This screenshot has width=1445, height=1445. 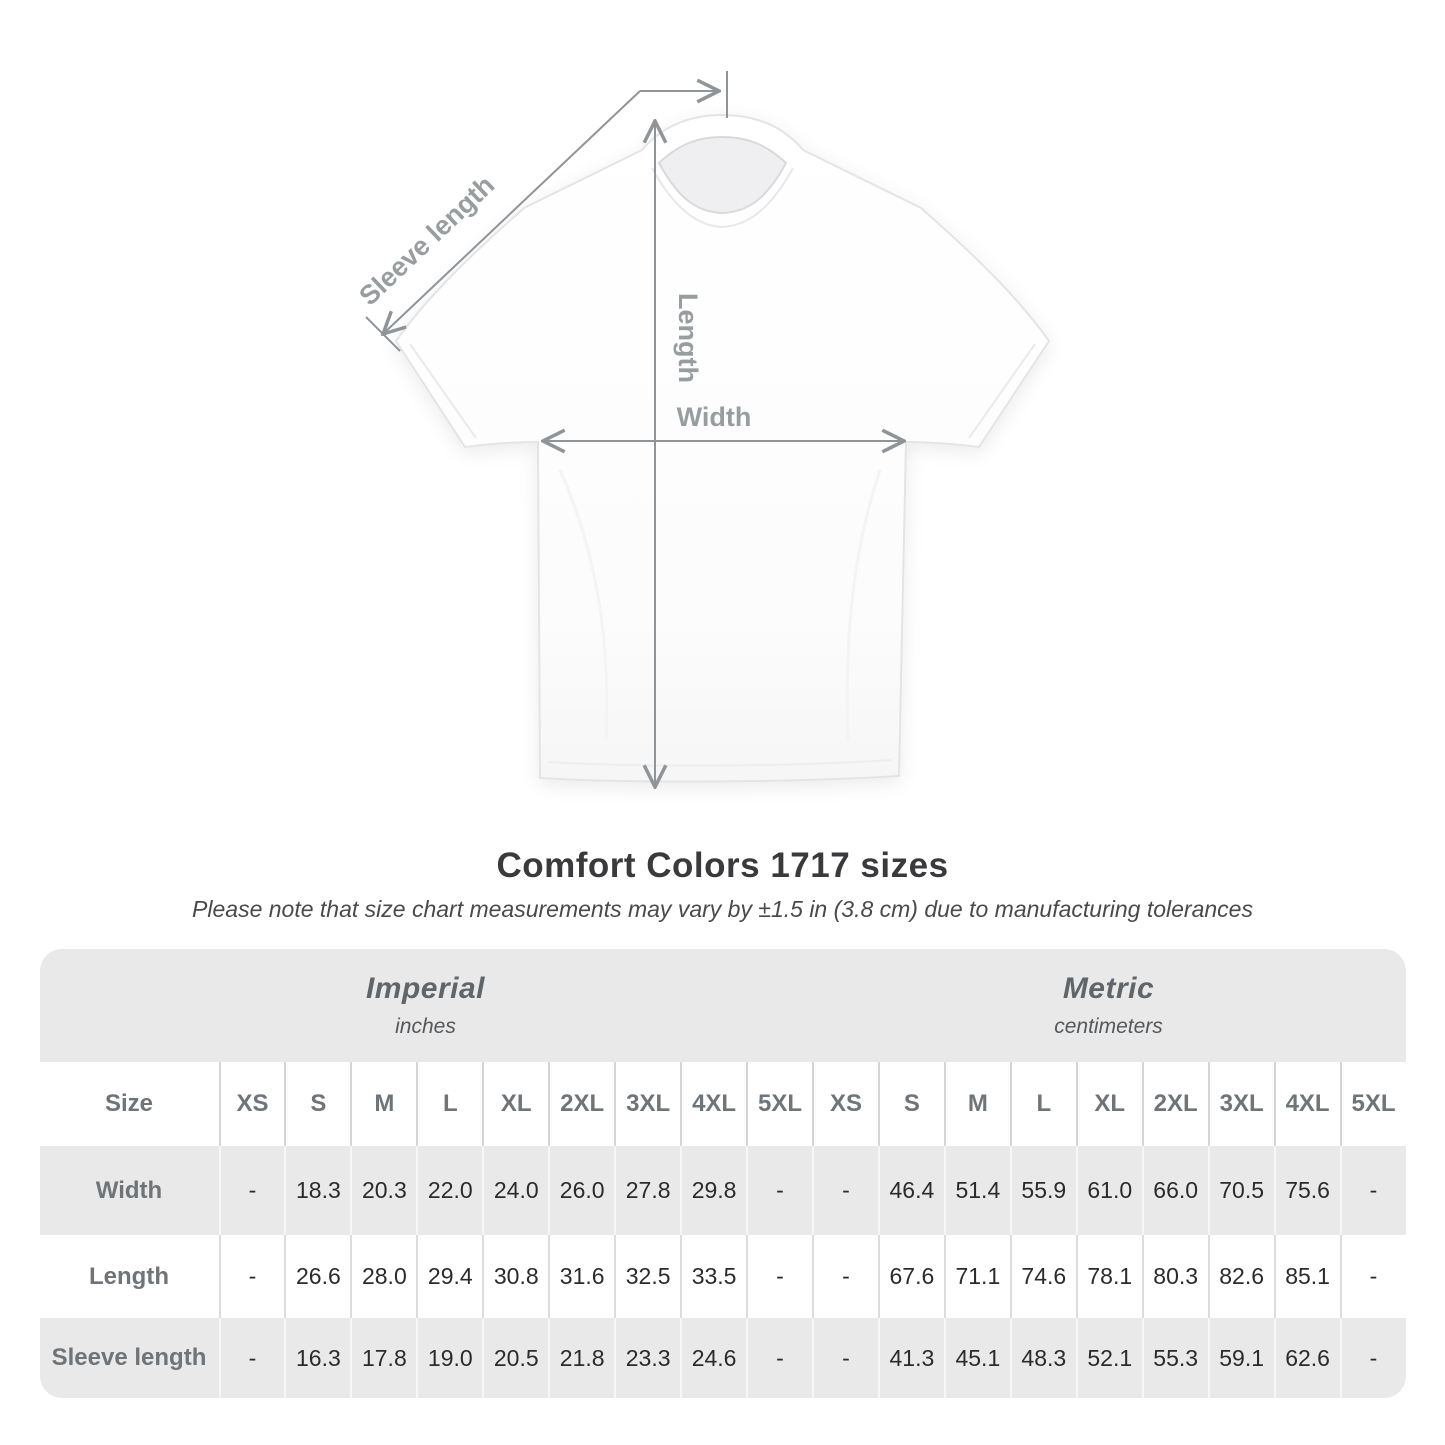 What do you see at coordinates (383, 1190) in the screenshot?
I see `table-cell: 20.3` at bounding box center [383, 1190].